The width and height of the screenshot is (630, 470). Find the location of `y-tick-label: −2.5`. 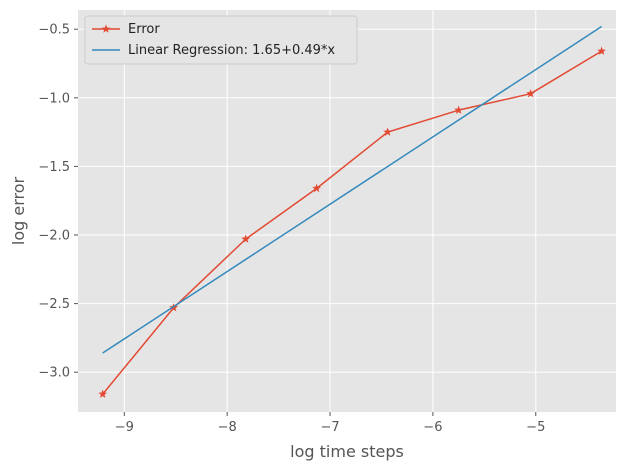

y-tick-label: −2.5 is located at coordinates (54, 304).